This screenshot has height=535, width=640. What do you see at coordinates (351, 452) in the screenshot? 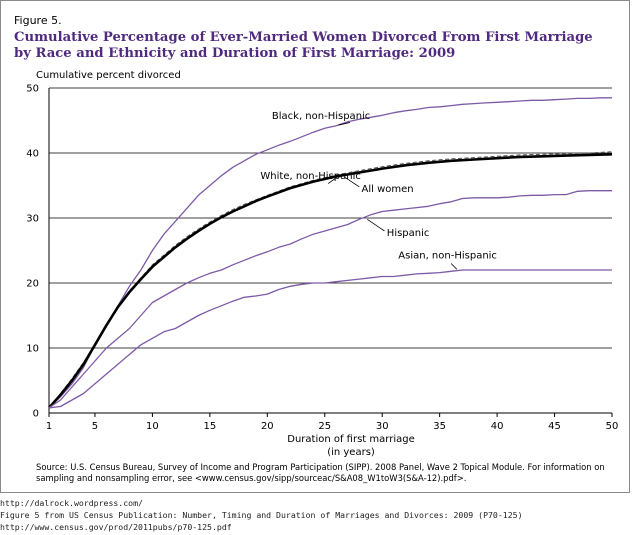
I see `x-axis-label-line2: (in years)` at bounding box center [351, 452].